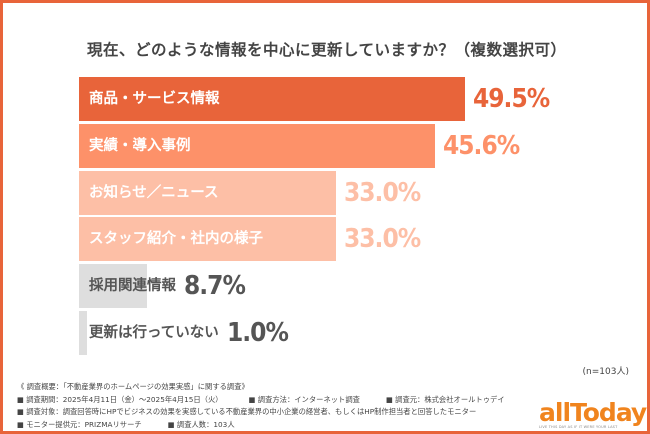  I want to click on chart-title: 現在、どのような情報を中心に更新していますか？（複数選択可）, so click(327, 50).